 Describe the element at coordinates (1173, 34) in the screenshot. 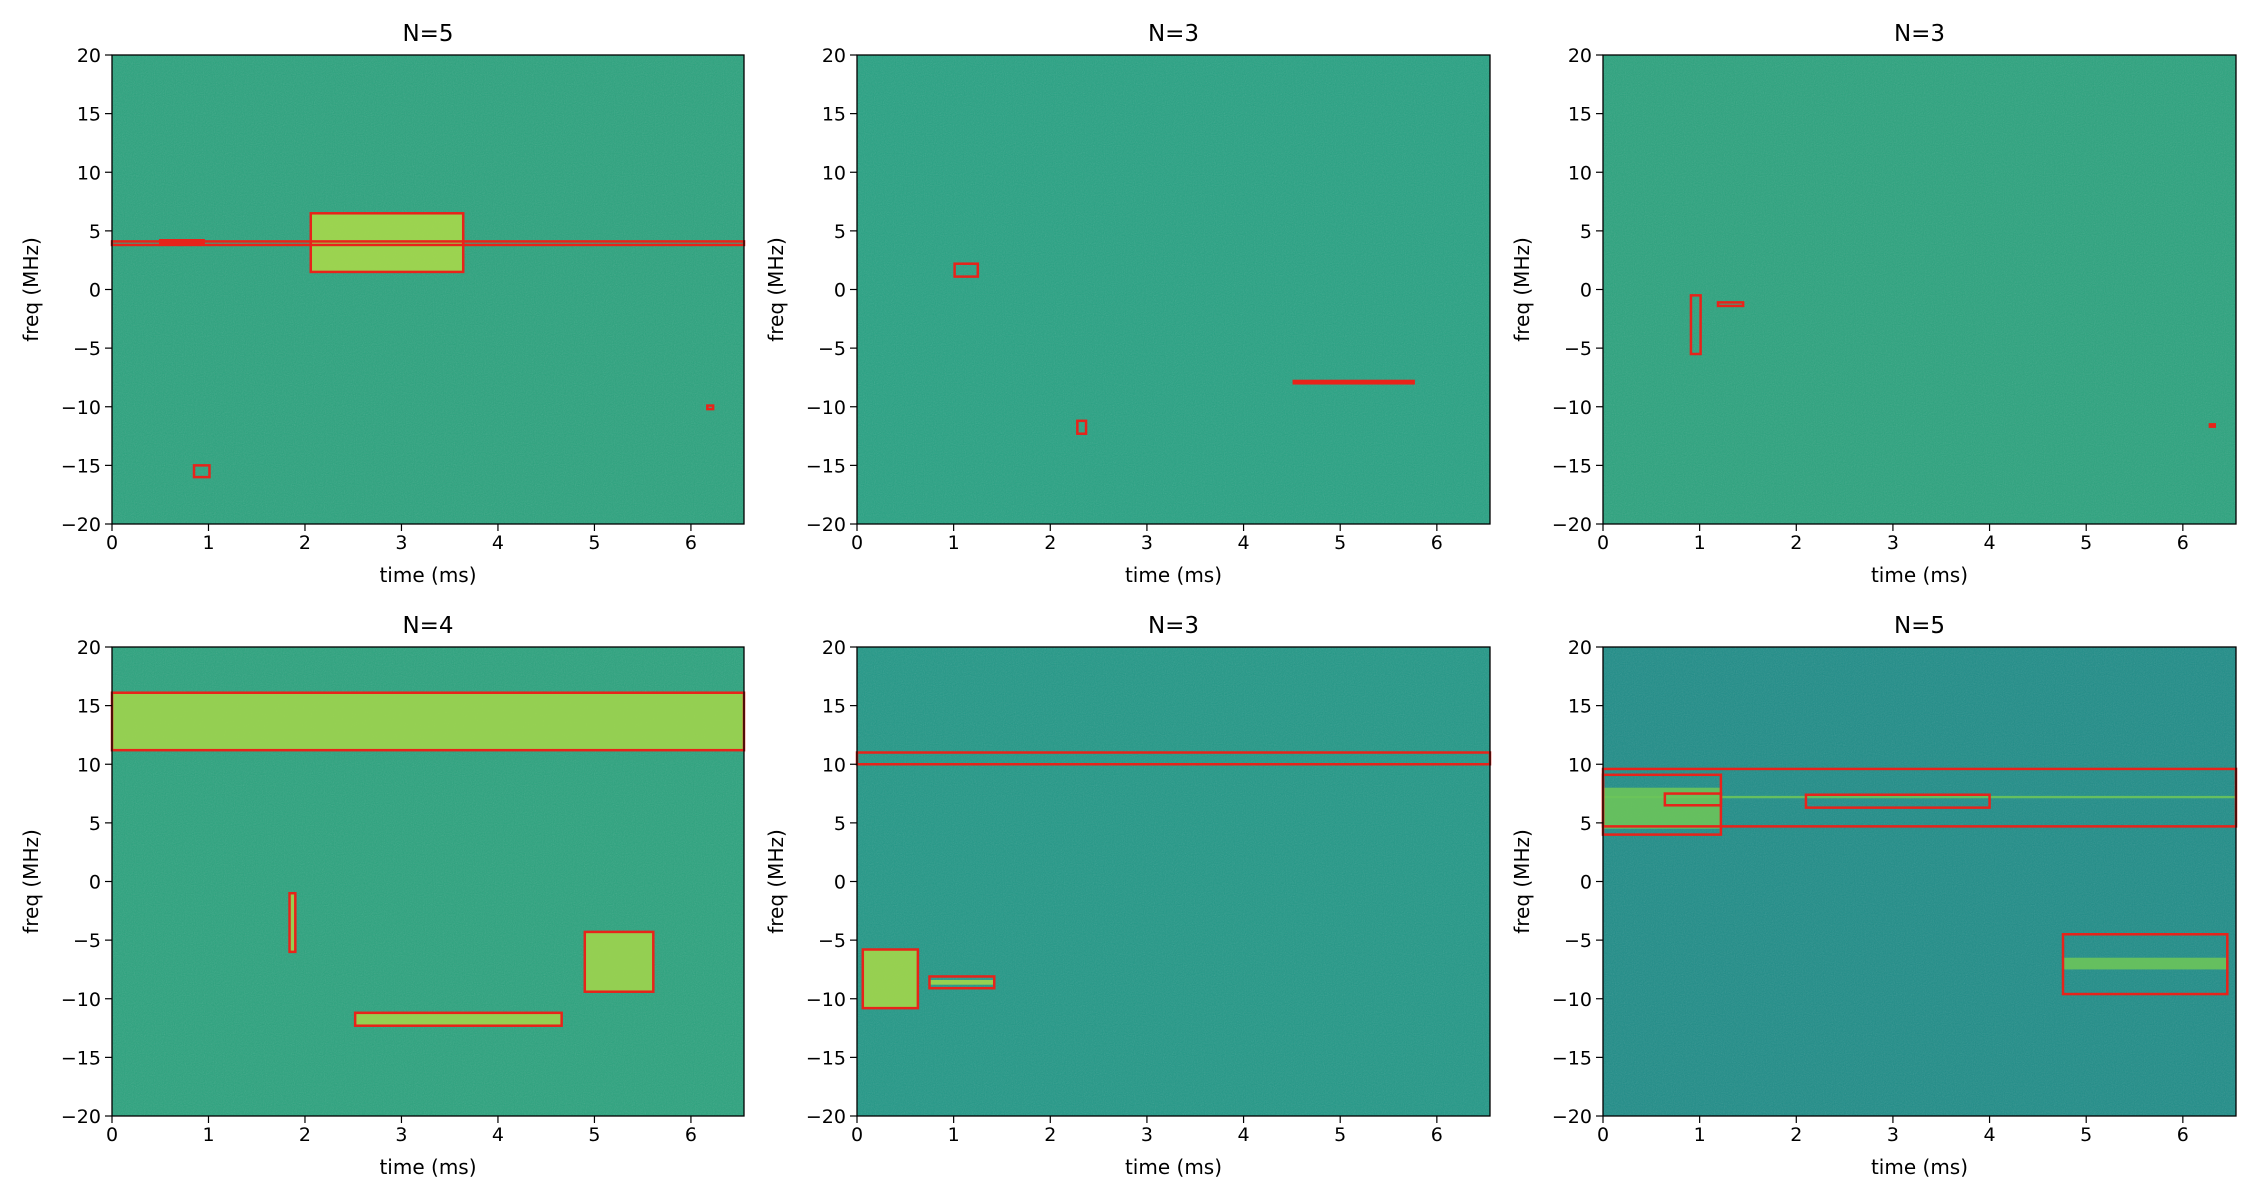

I see `panel-title: N=3` at that location.